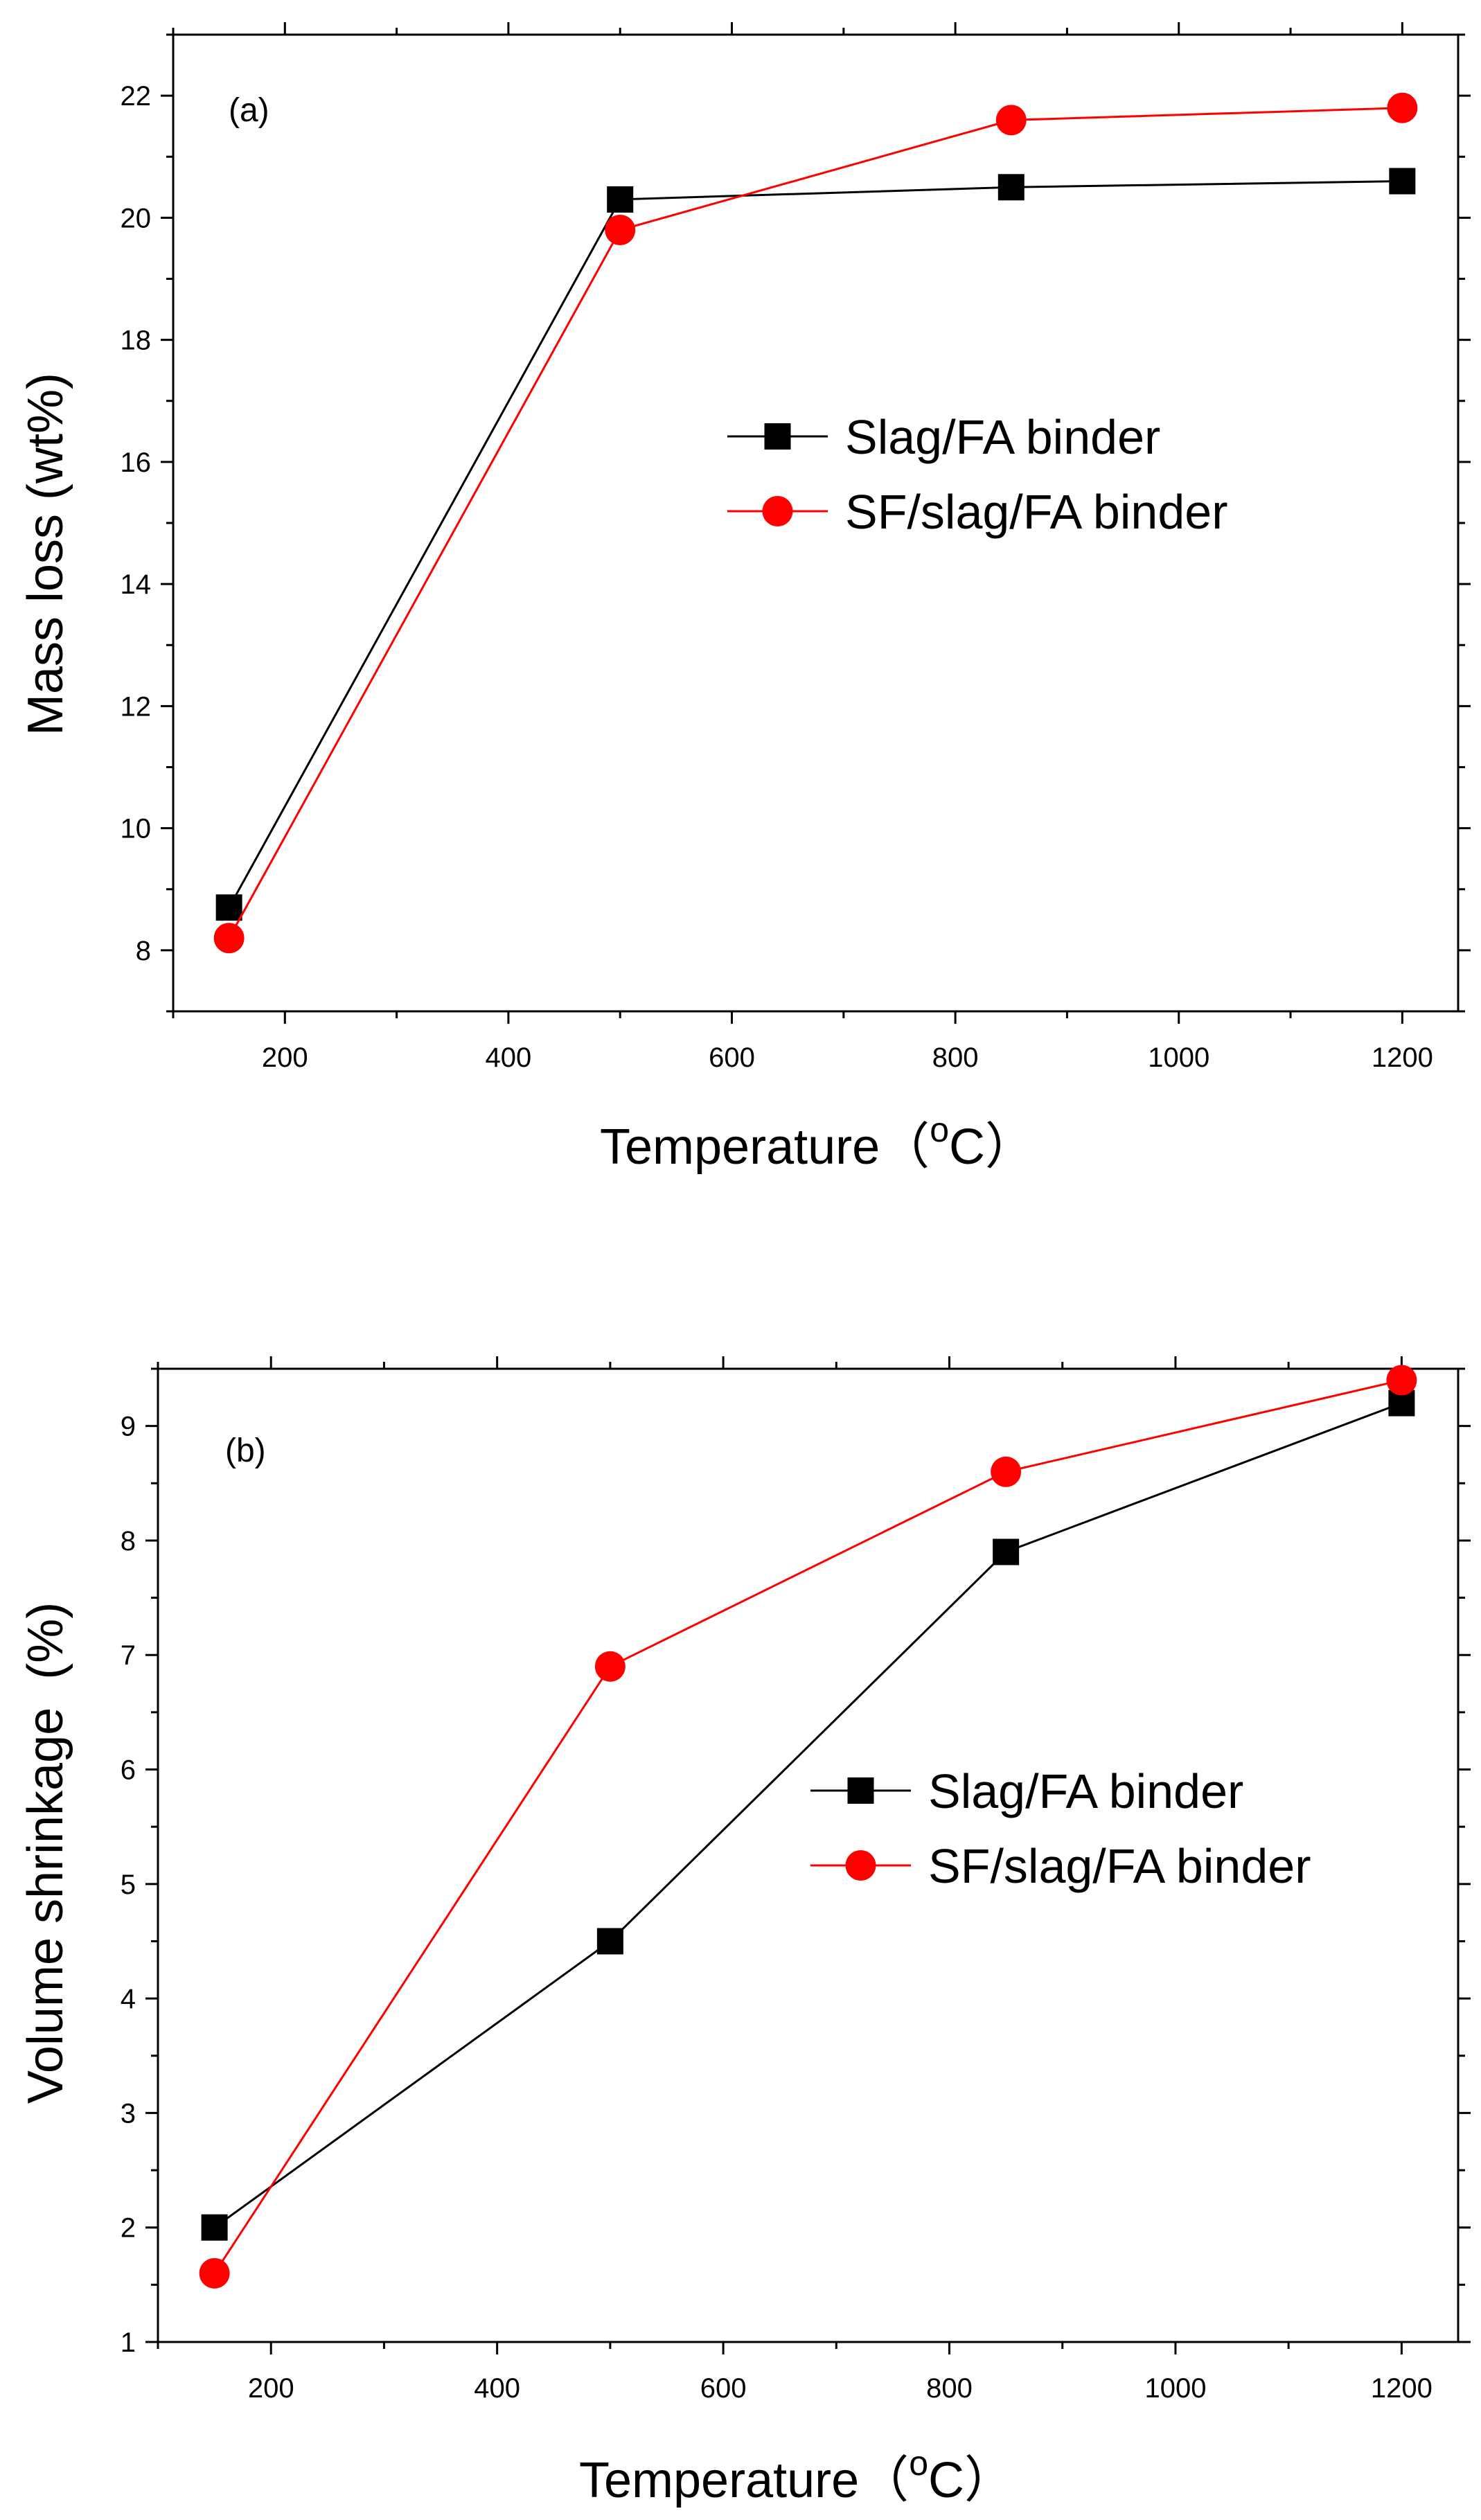 Image resolution: width=1481 pixels, height=2520 pixels. Describe the element at coordinates (128, 2113) in the screenshot. I see `y-tick-label: 3` at that location.